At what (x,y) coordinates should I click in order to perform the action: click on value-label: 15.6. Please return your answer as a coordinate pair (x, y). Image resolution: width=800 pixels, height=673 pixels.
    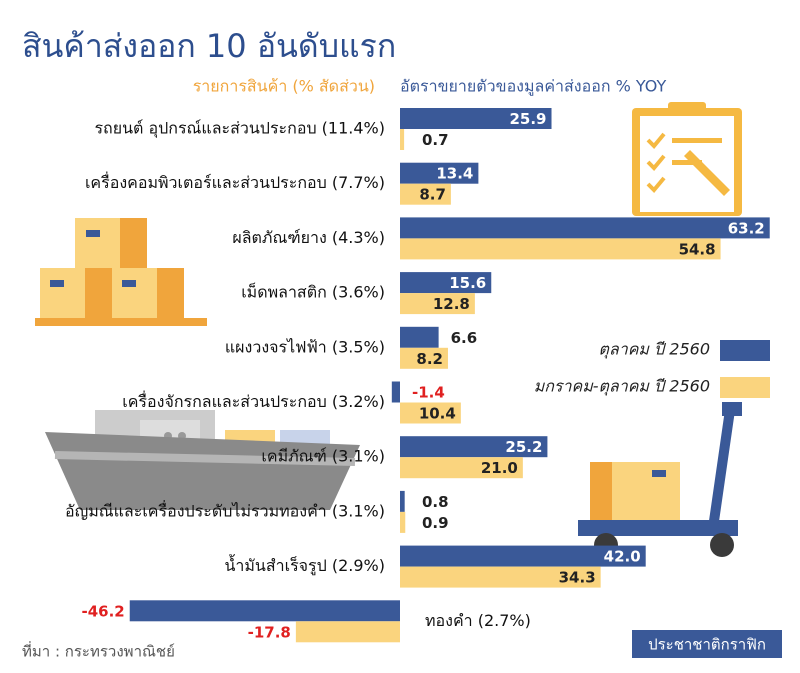
    Looking at the image, I should click on (467, 283).